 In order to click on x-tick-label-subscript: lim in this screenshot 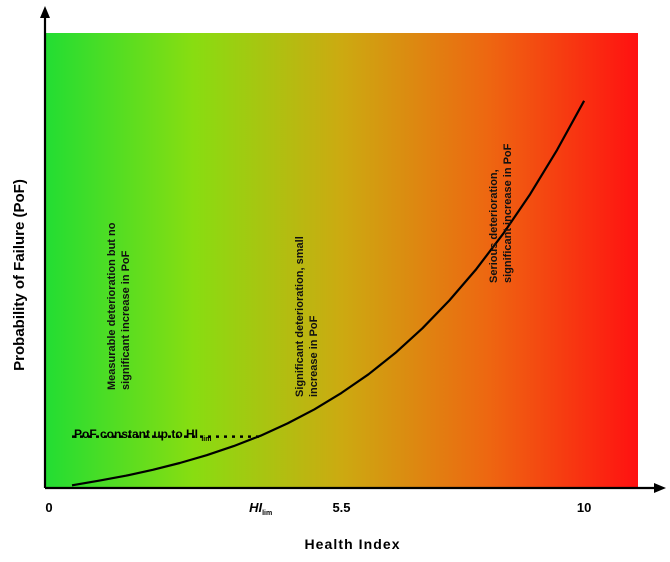, I will do `click(267, 513)`.